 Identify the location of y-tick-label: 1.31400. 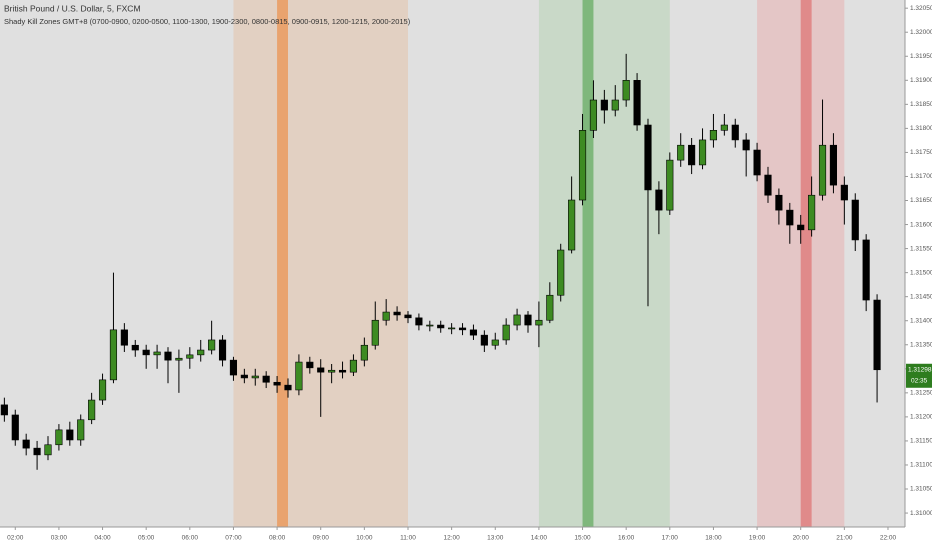
(921, 320).